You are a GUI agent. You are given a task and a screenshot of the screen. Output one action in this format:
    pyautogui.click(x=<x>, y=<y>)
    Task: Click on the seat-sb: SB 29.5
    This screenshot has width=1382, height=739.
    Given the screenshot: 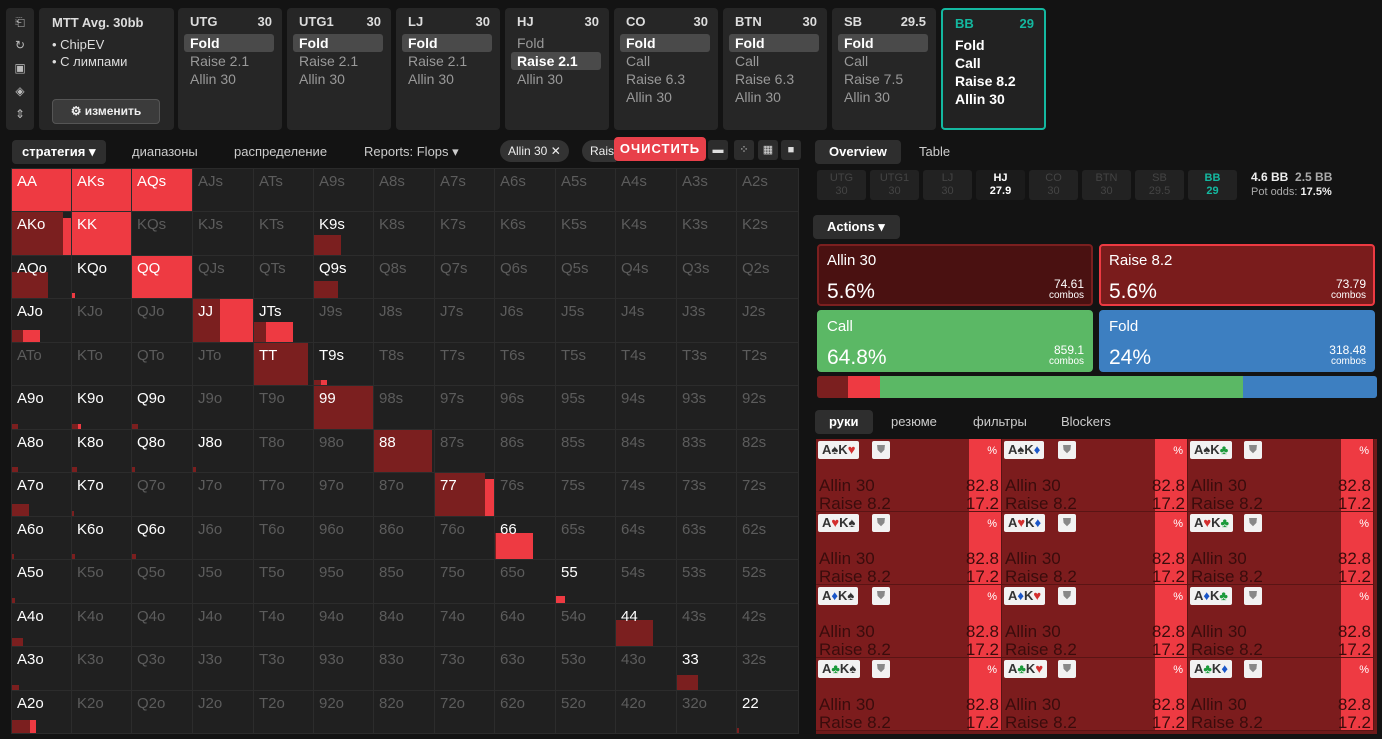 What is the action you would take?
    pyautogui.click(x=1159, y=185)
    